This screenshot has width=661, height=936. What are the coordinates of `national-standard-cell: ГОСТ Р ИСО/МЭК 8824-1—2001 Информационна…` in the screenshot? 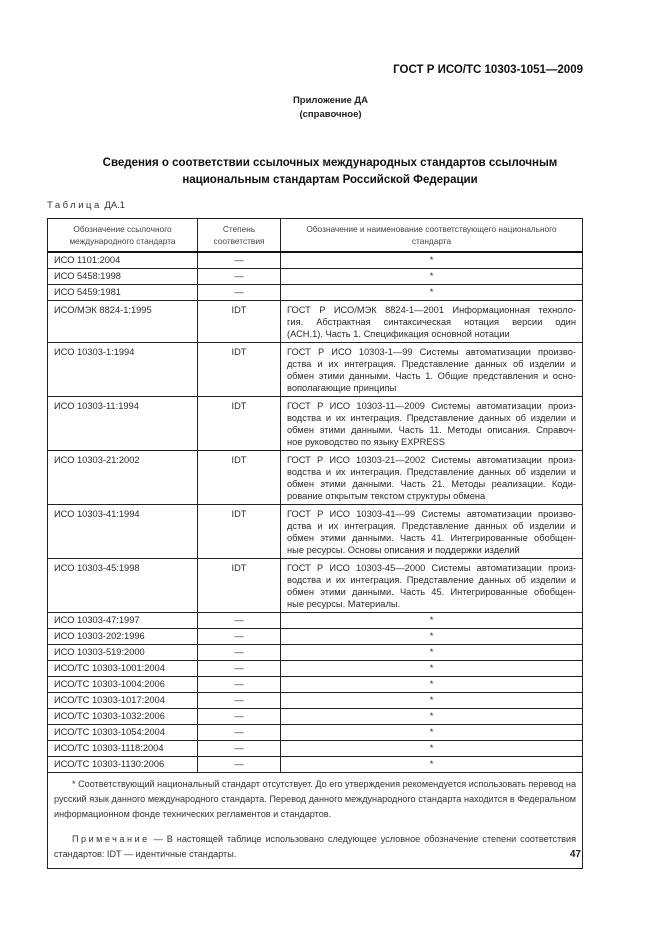 It's located at (431, 321).